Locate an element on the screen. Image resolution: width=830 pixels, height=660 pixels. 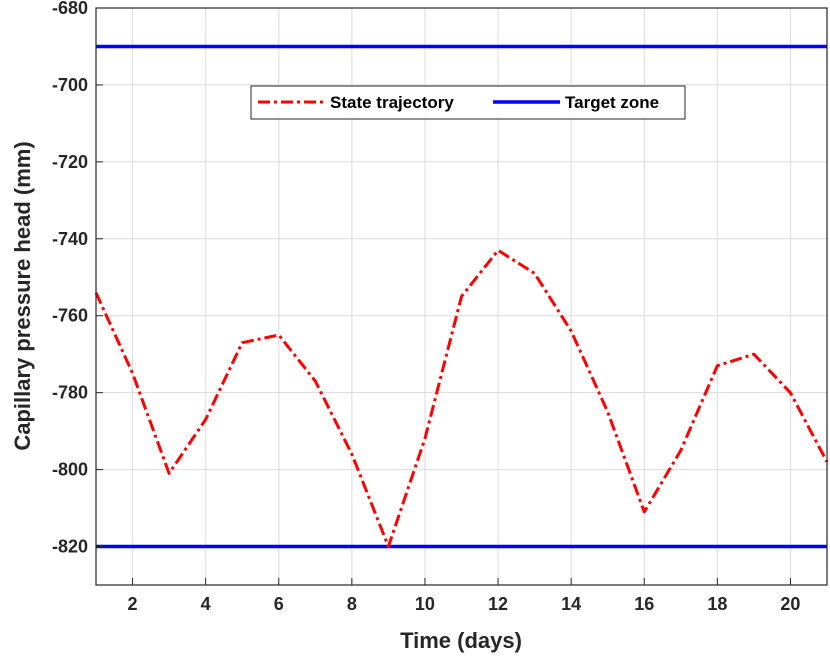
y-tick-label: -780 is located at coordinates (70, 393).